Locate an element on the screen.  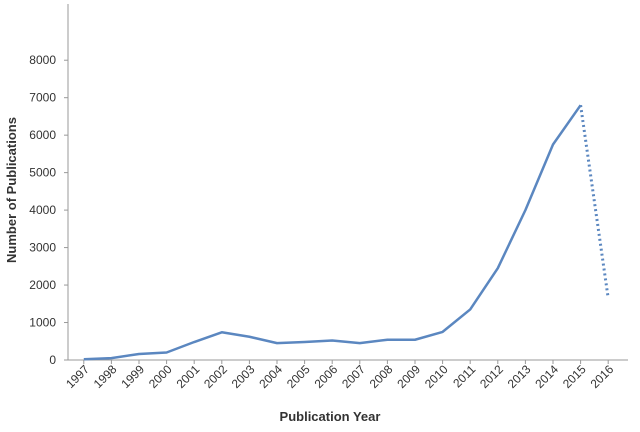
y-tick-label: 0 is located at coordinates (52, 360).